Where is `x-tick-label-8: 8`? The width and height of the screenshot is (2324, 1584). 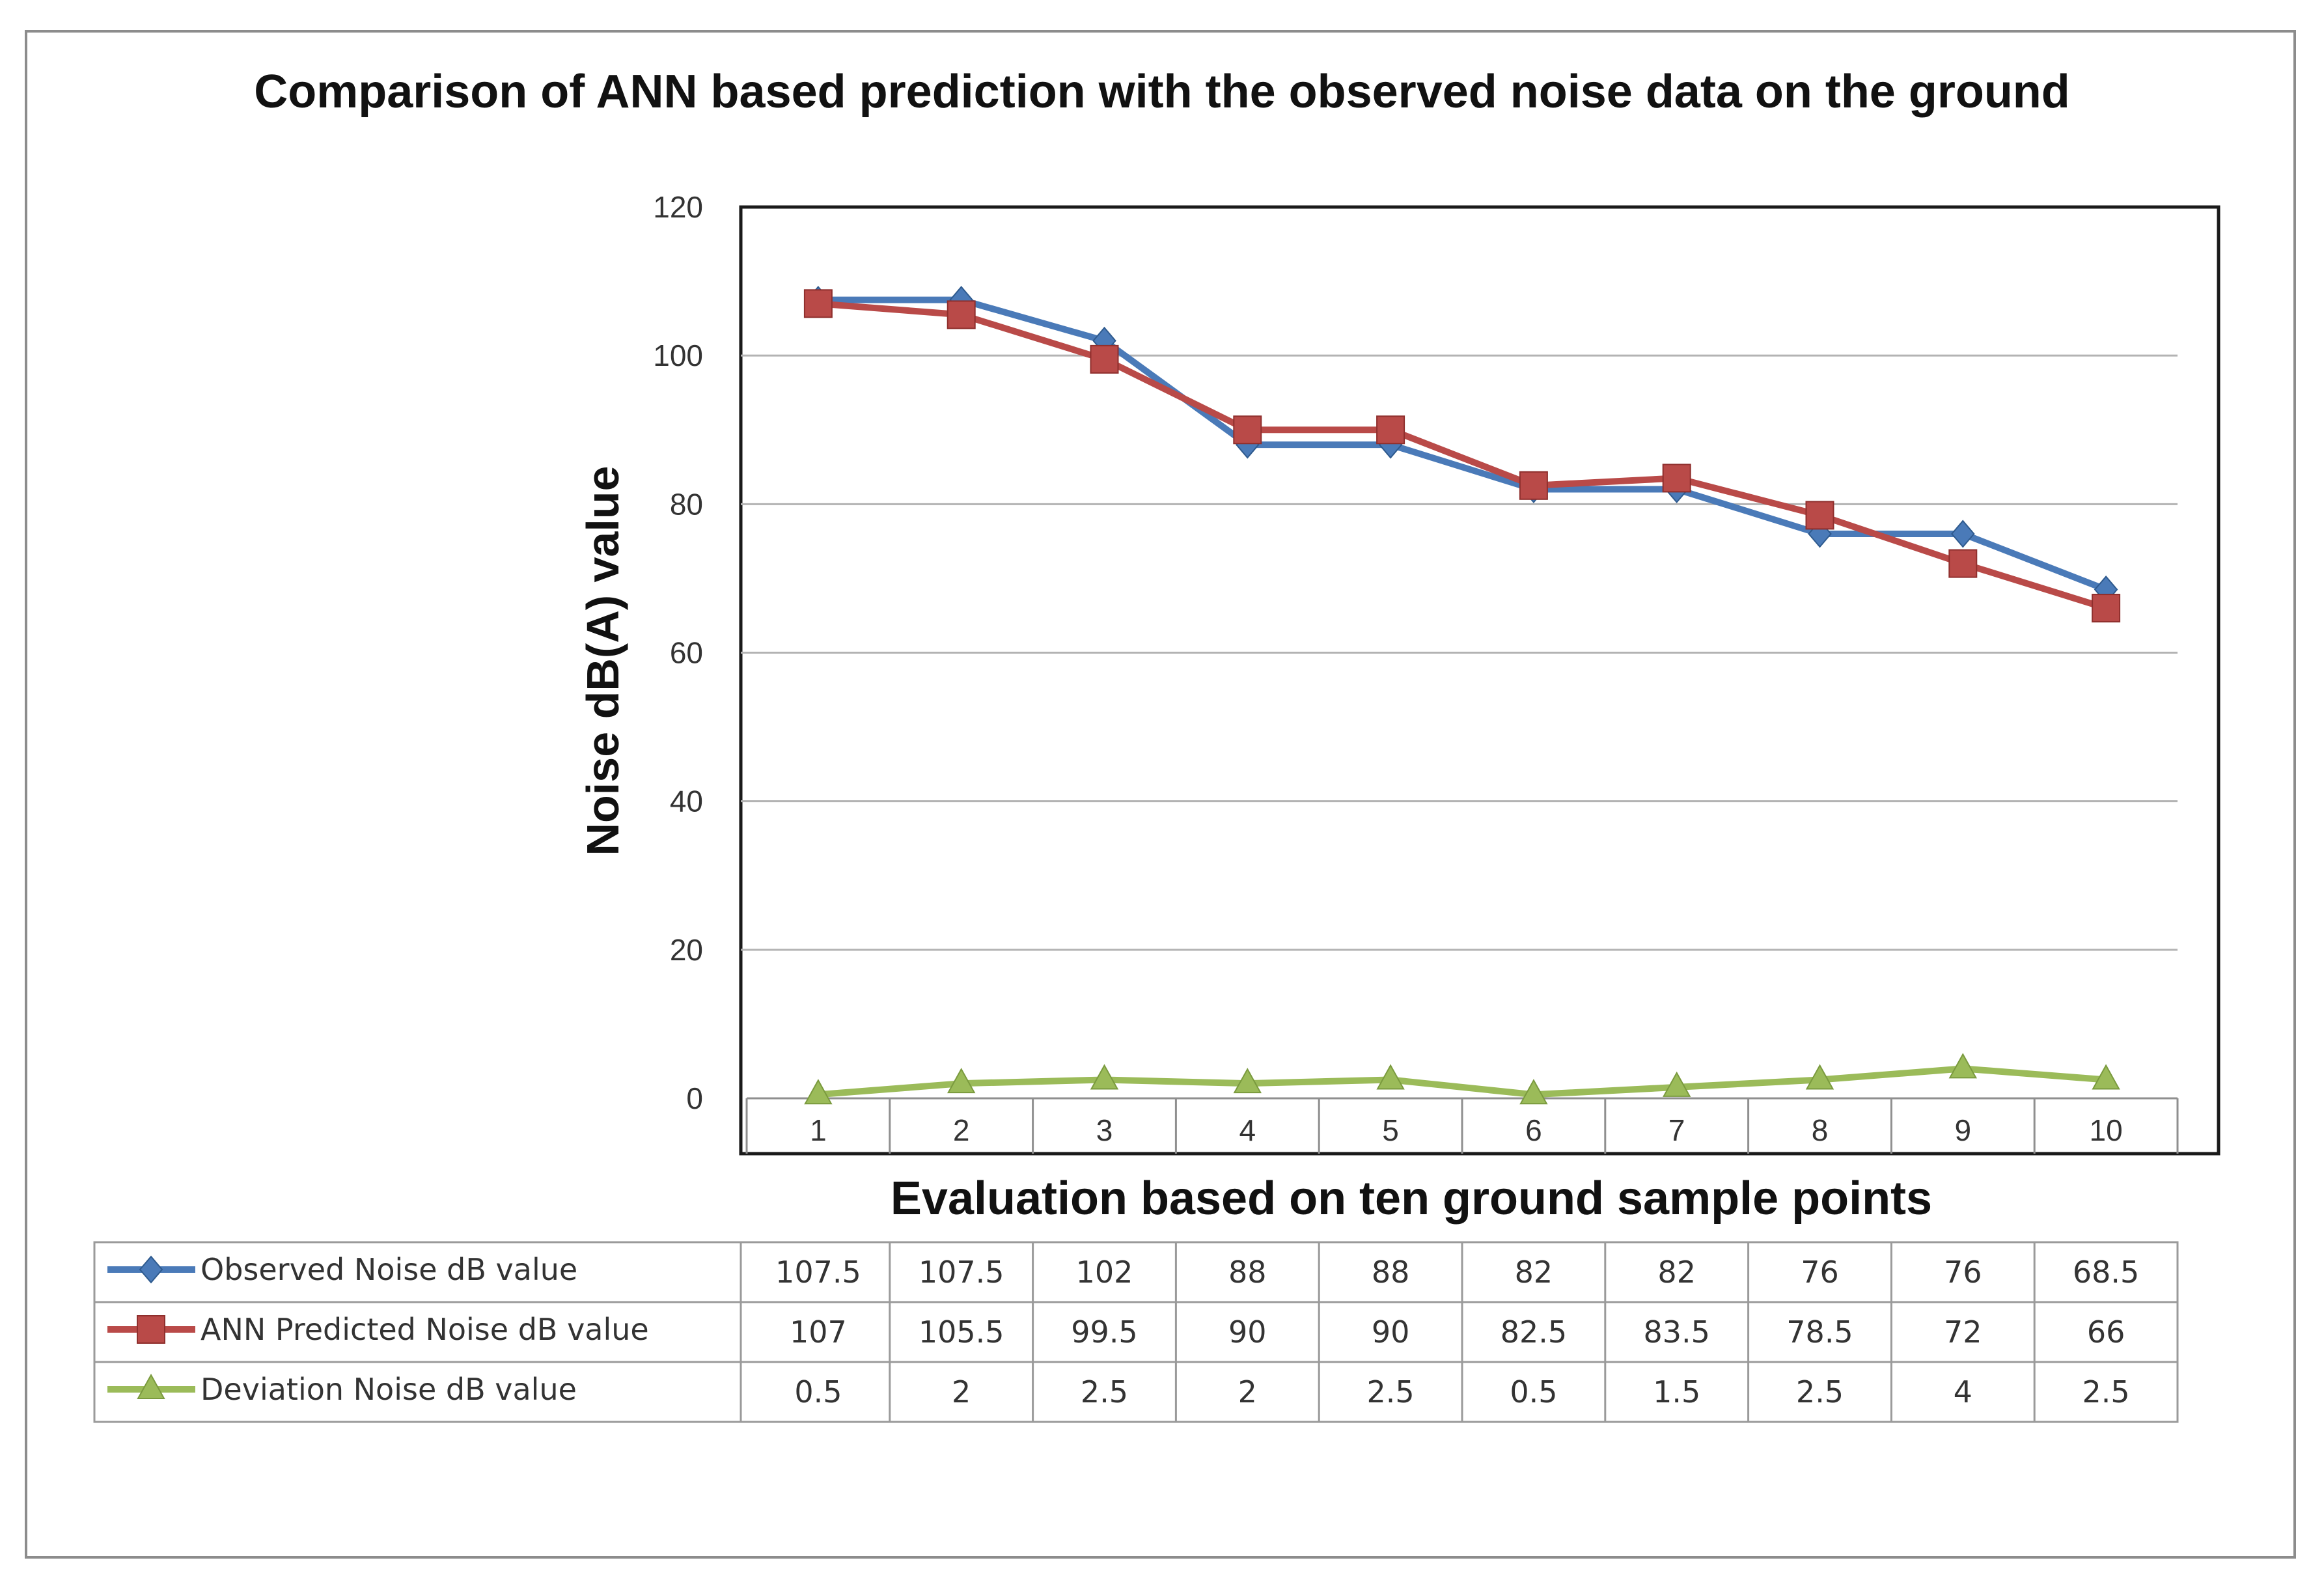
x-tick-label-8: 8 is located at coordinates (1821, 1130).